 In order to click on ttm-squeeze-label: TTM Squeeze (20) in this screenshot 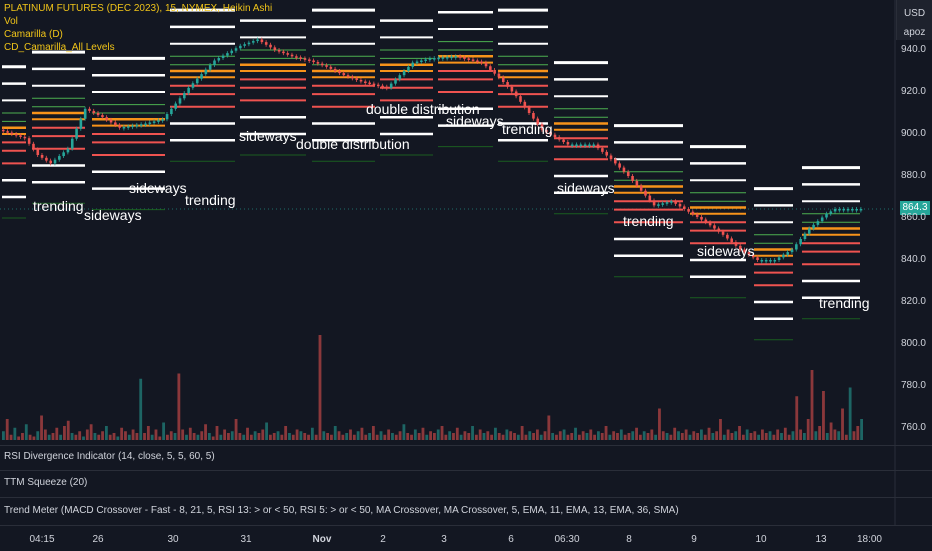, I will do `click(46, 482)`.